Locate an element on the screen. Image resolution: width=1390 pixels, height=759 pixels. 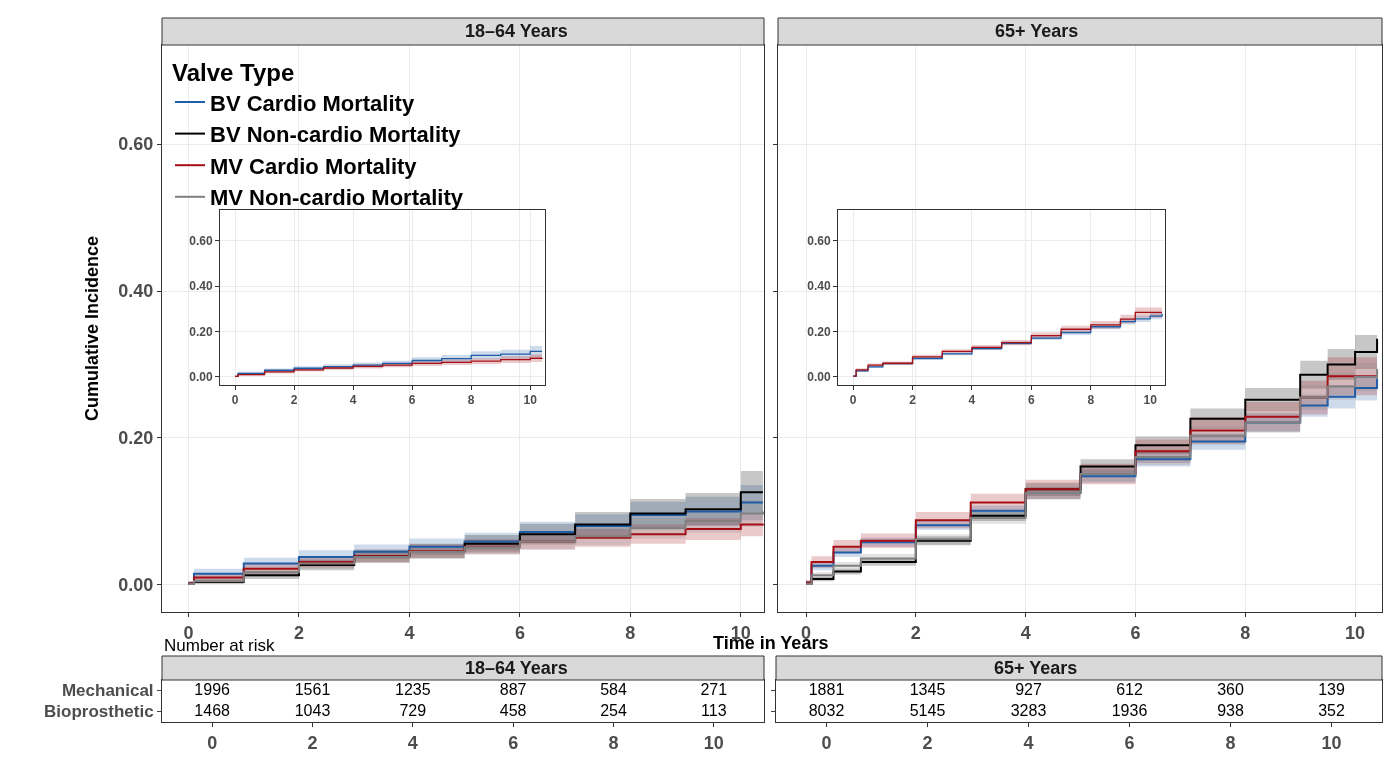
legend-label: MV Non-cardio Mortality is located at coordinates (337, 198).